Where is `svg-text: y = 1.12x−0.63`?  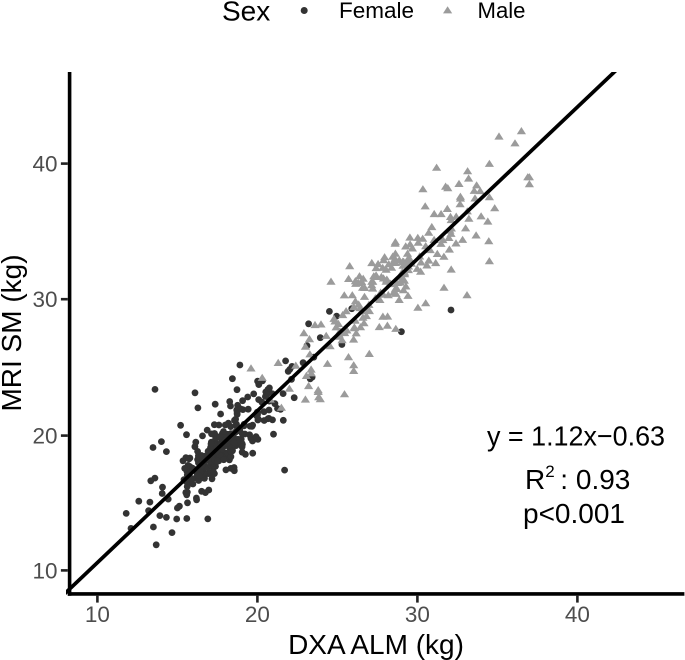 svg-text: y = 1.12x−0.63 is located at coordinates (576, 436).